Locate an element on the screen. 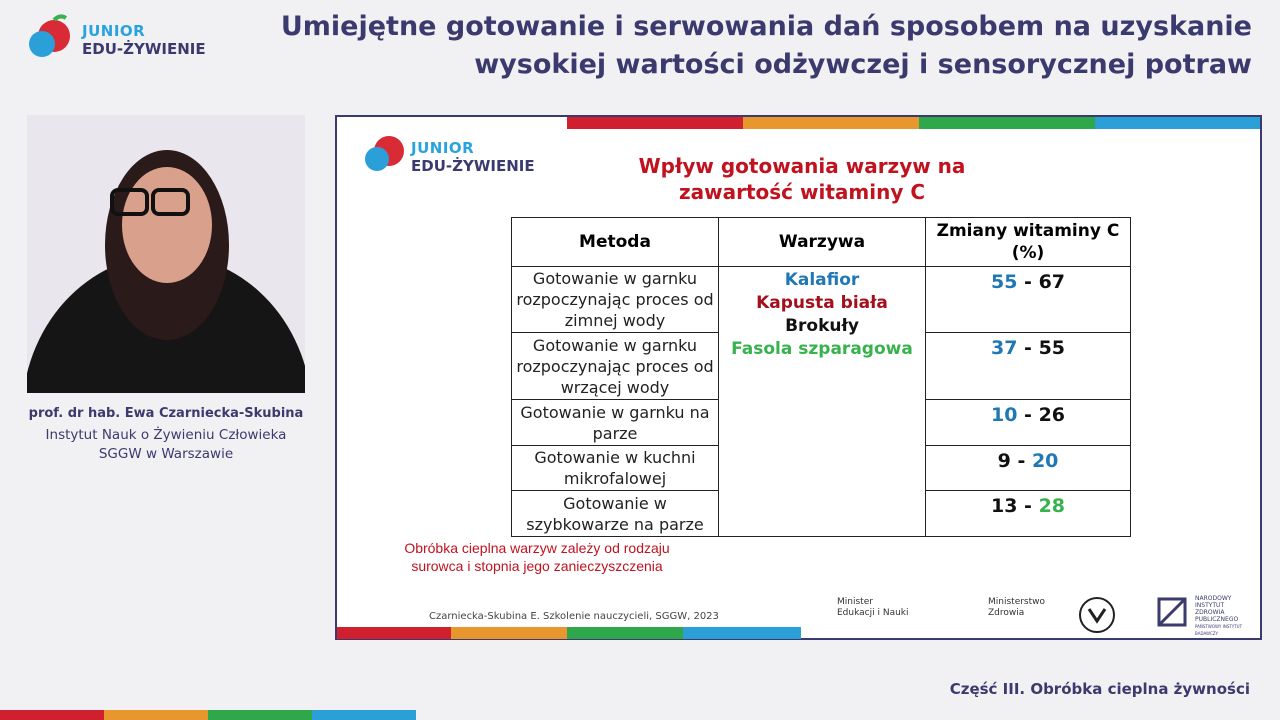  range-min: 9 is located at coordinates (1004, 461).